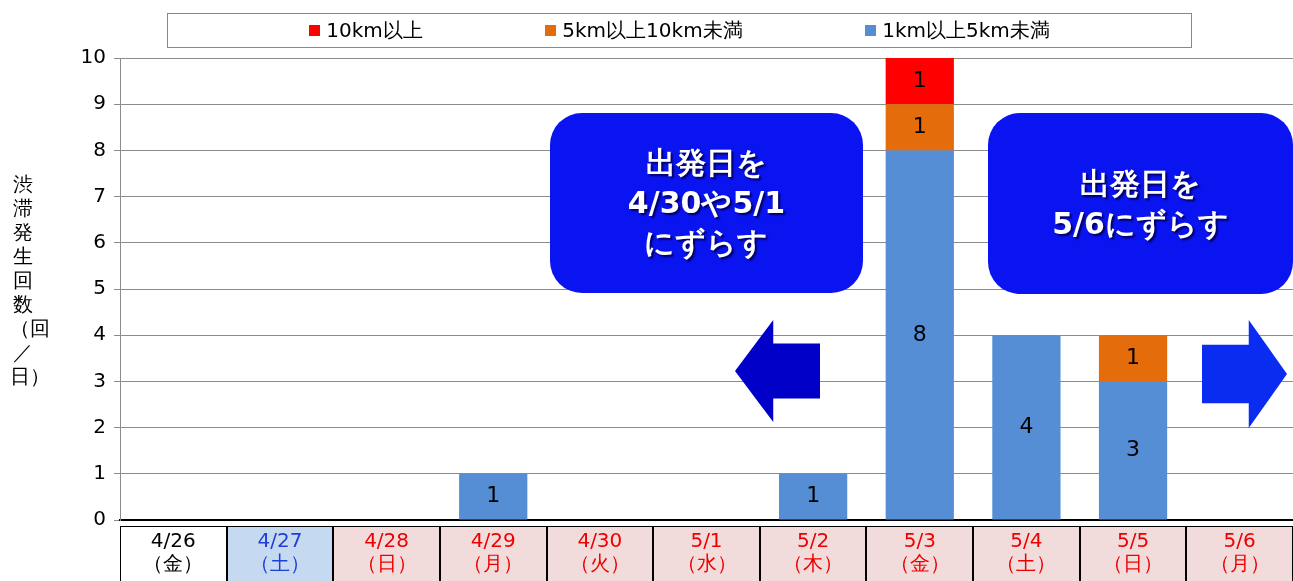 The height and width of the screenshot is (581, 1293). What do you see at coordinates (99, 194) in the screenshot?
I see `y-tick-label: 7` at bounding box center [99, 194].